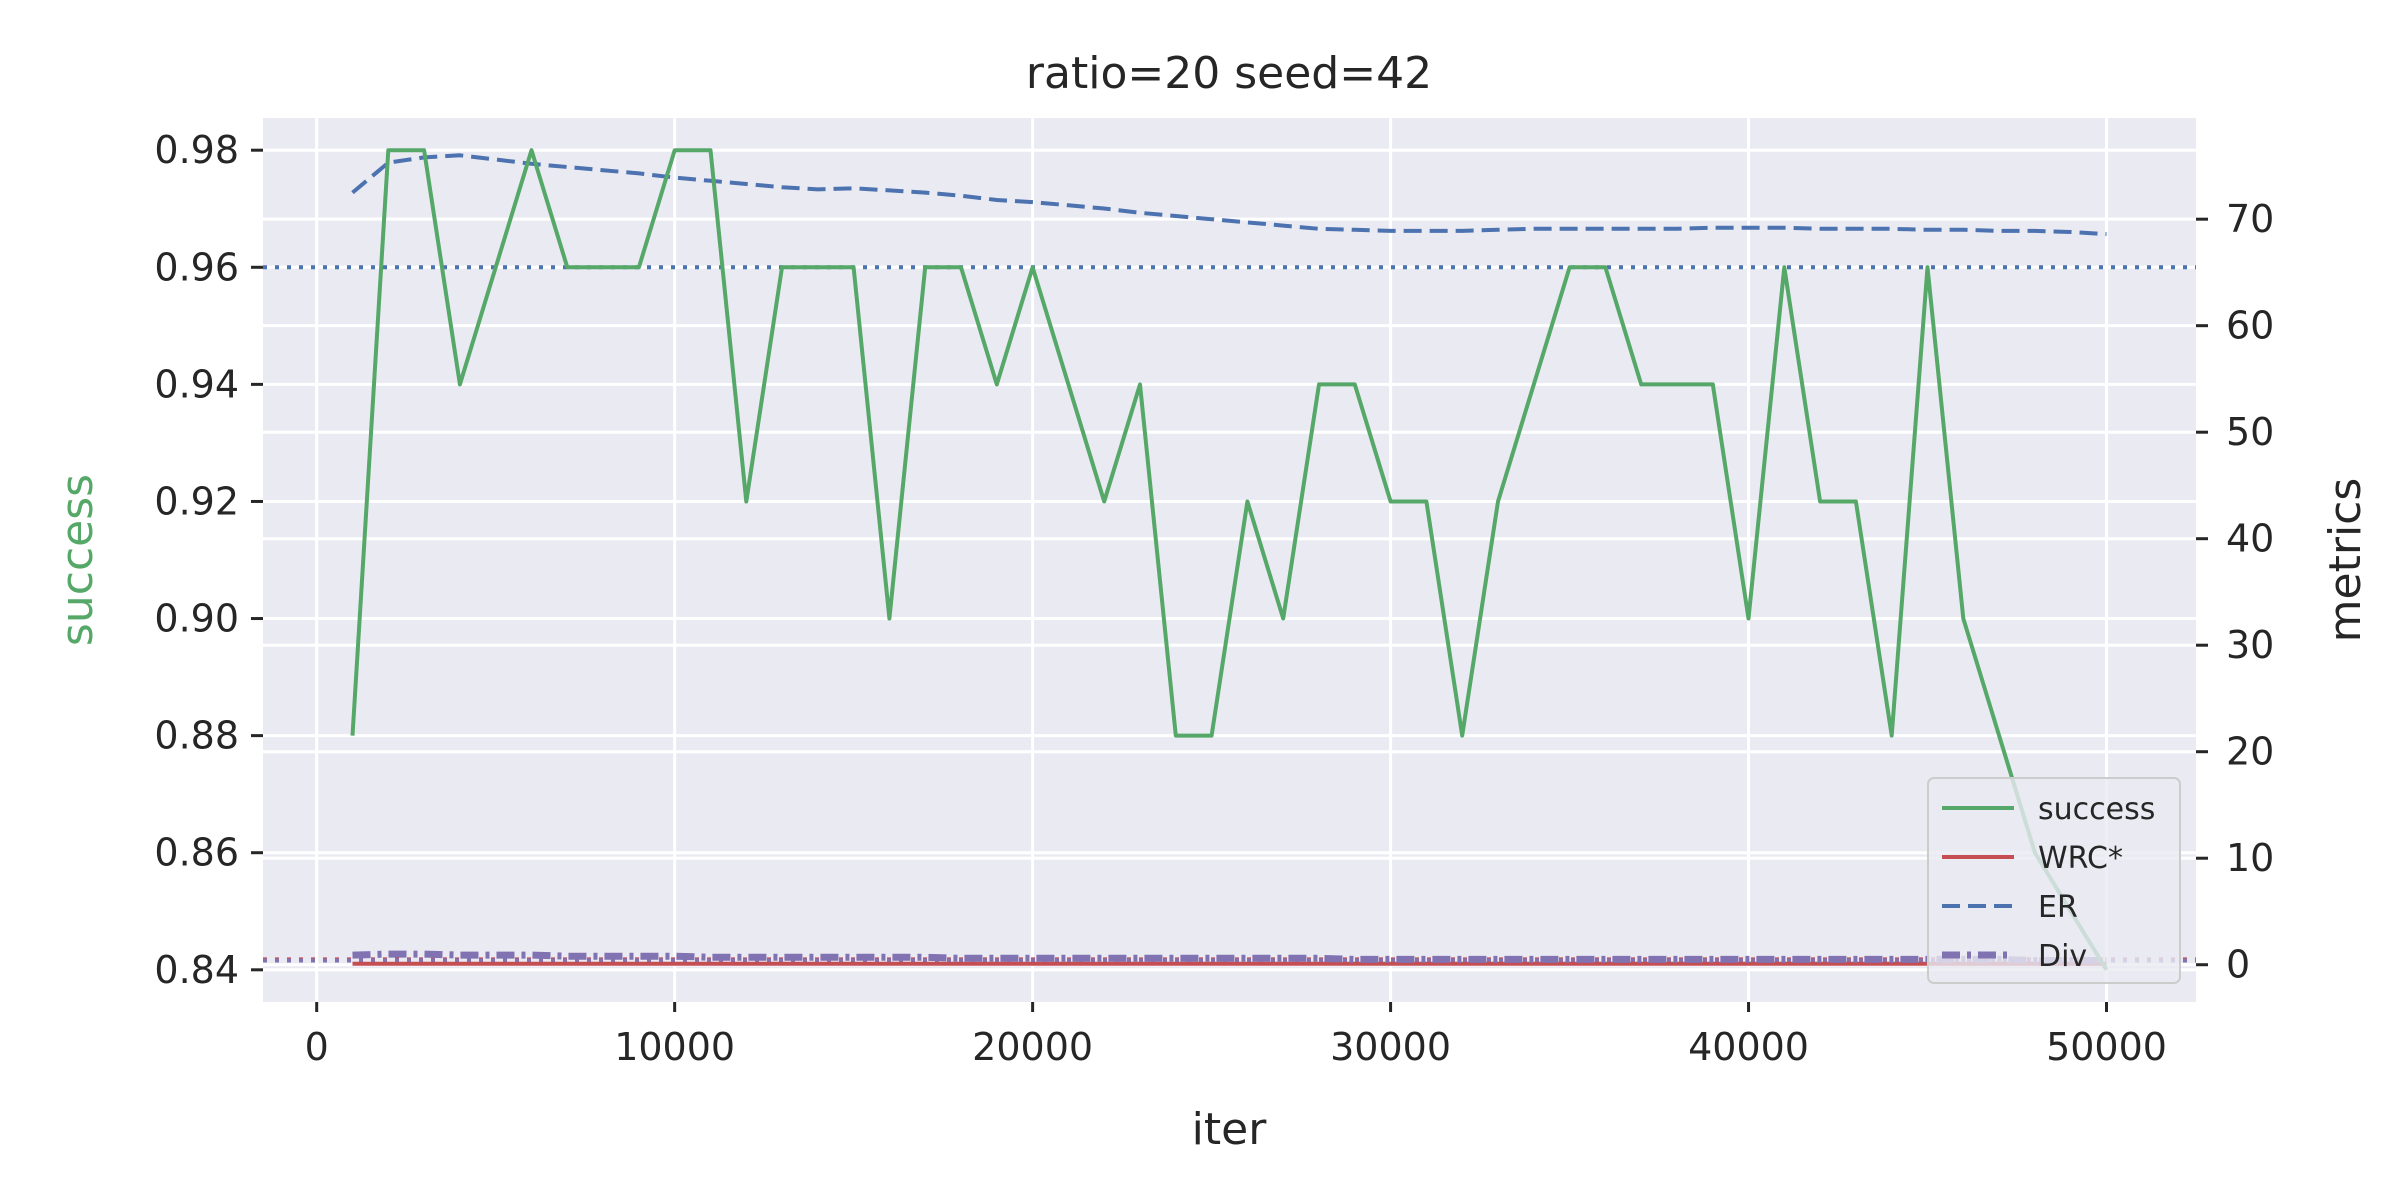  I want to click on x-tick-label: 50000, so click(2106, 1047).